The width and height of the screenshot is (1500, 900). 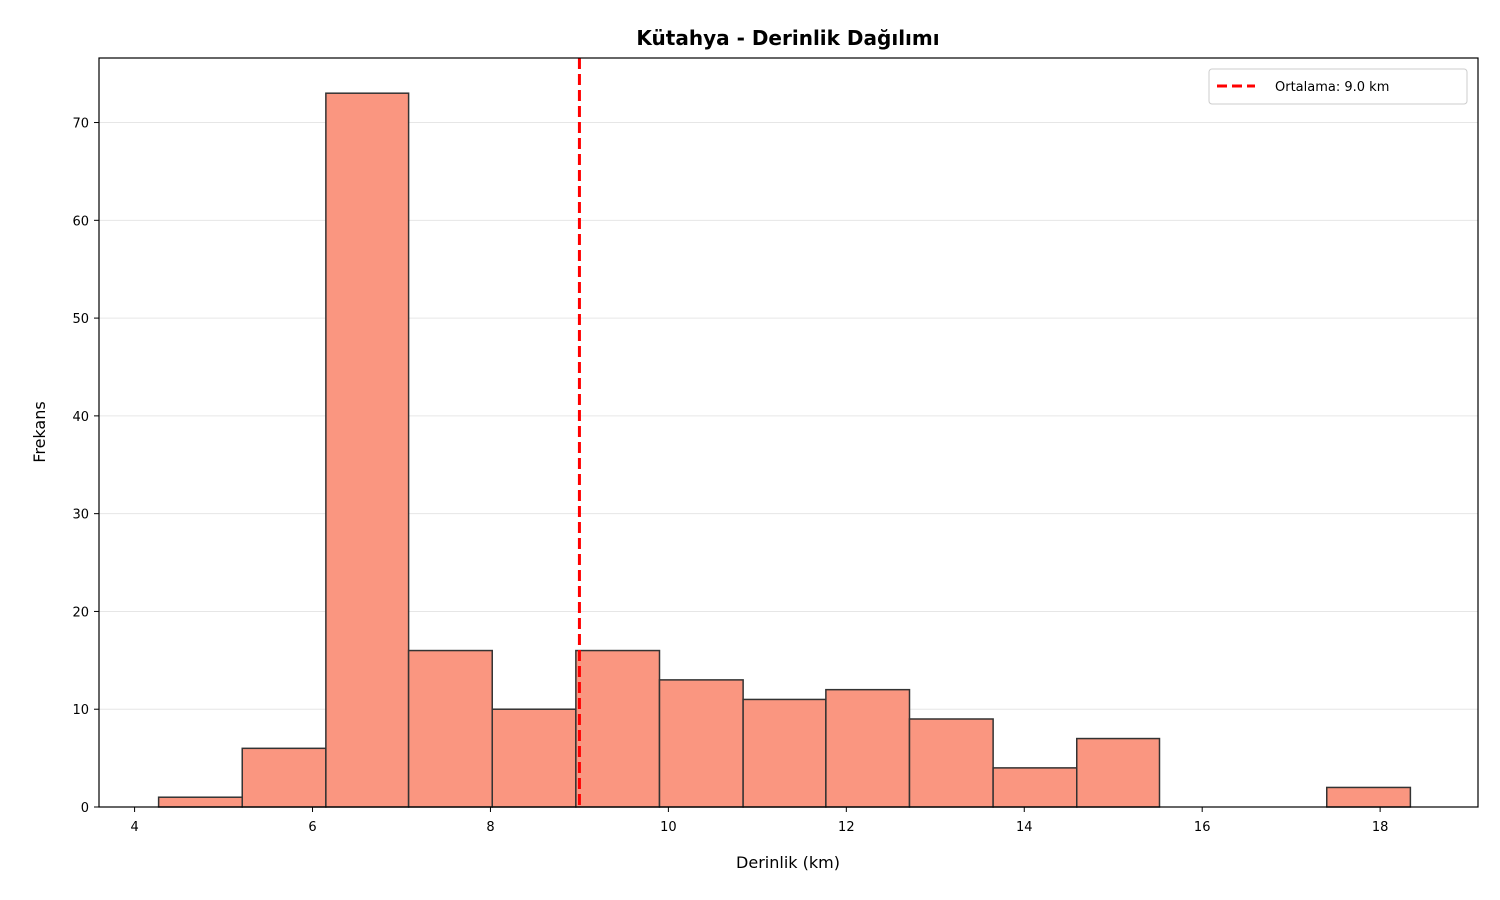 What do you see at coordinates (312, 827) in the screenshot?
I see `x-tick-label: 6` at bounding box center [312, 827].